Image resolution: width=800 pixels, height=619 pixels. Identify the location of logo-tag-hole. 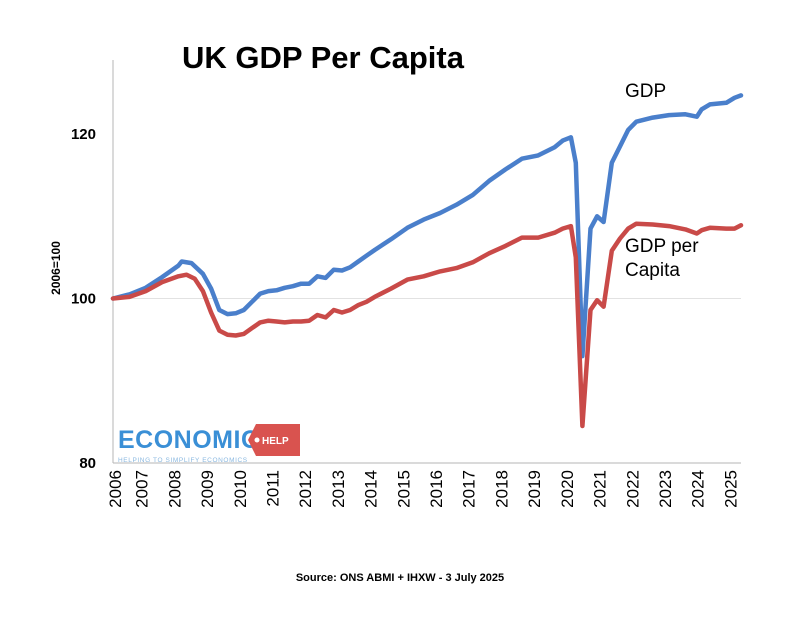
(257, 440).